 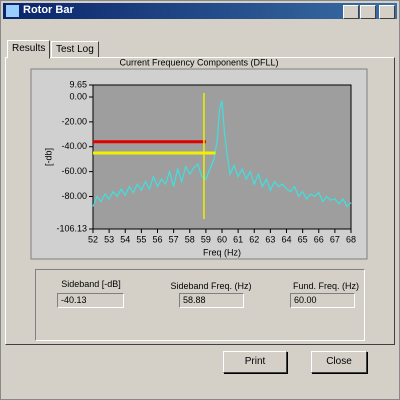 What do you see at coordinates (319, 239) in the screenshot?
I see `x-tick-label: 66` at bounding box center [319, 239].